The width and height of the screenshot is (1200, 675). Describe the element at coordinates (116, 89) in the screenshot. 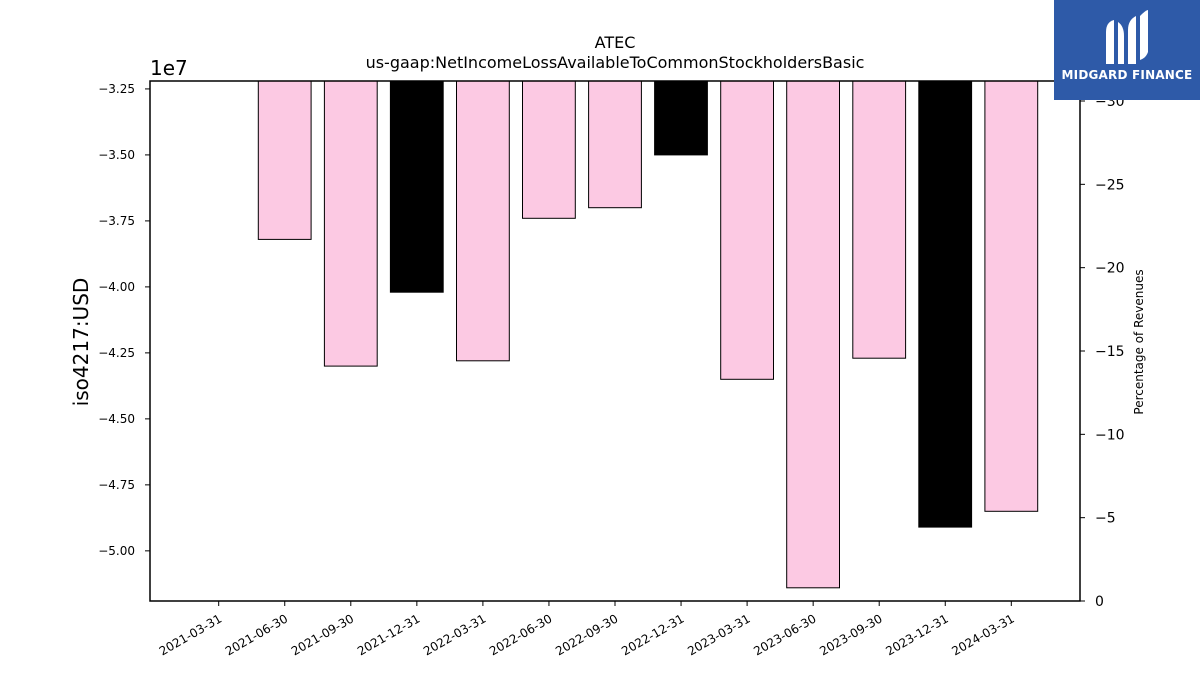

I see `y-tick-label: −3.25` at that location.